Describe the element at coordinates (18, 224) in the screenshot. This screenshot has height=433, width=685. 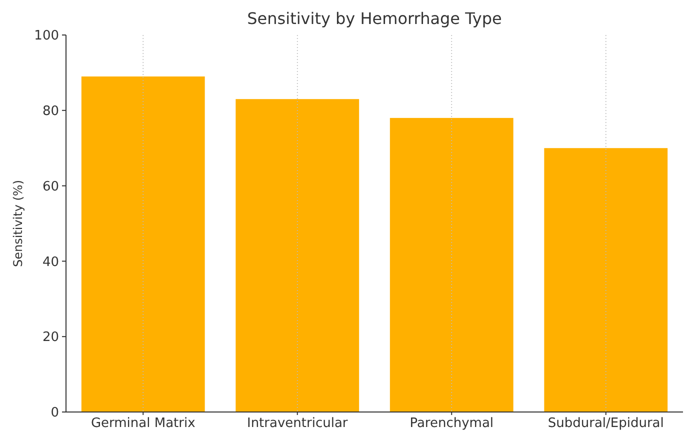
I see `y-axis-title: Sensitivity (%)` at that location.